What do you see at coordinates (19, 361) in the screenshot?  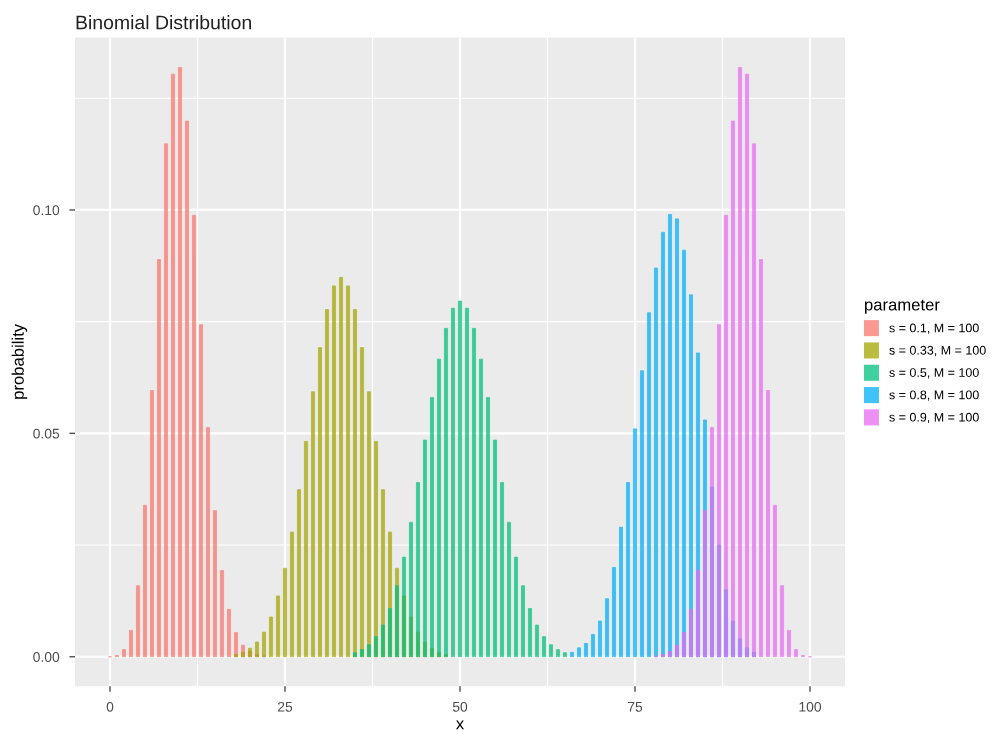 I see `y-axis-title: probability` at bounding box center [19, 361].